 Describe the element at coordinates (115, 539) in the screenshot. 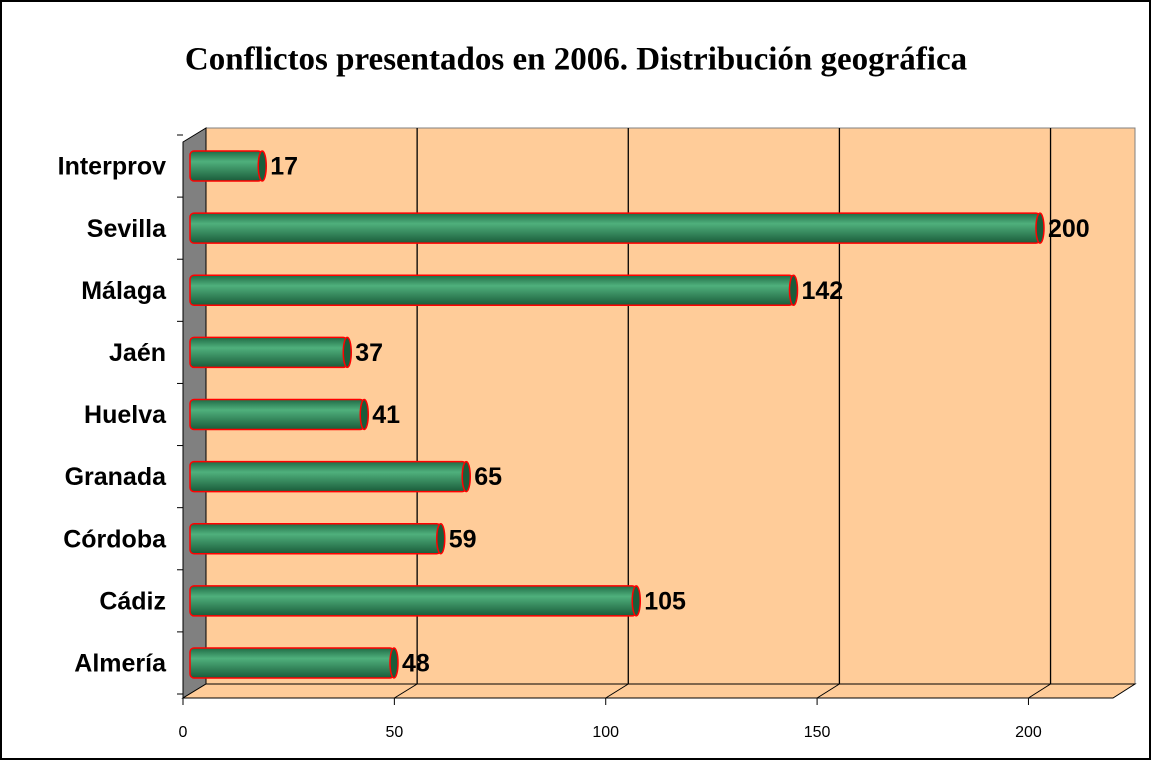

I see `y-tick-label: Córdoba` at that location.